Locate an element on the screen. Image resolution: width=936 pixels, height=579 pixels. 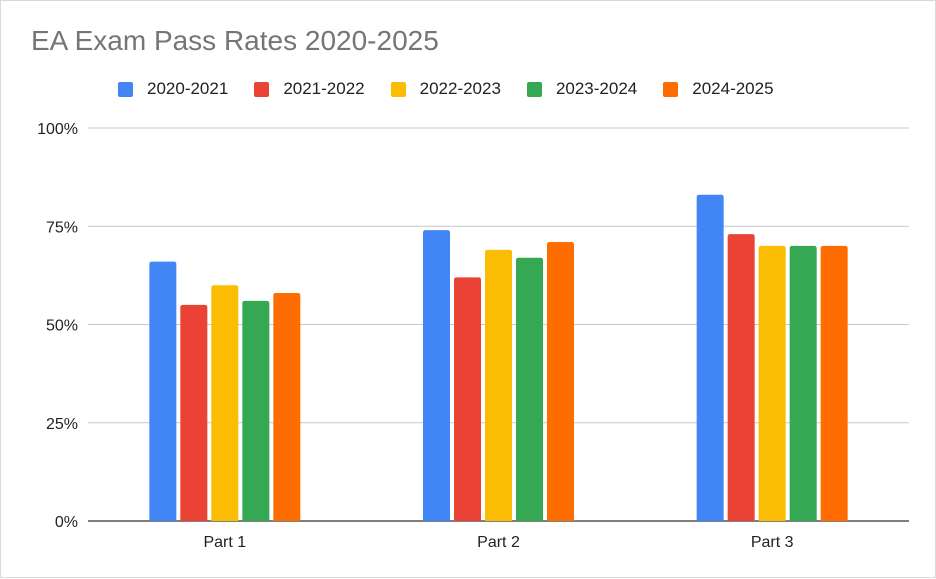
y-tick-label: 25% is located at coordinates (62, 424).